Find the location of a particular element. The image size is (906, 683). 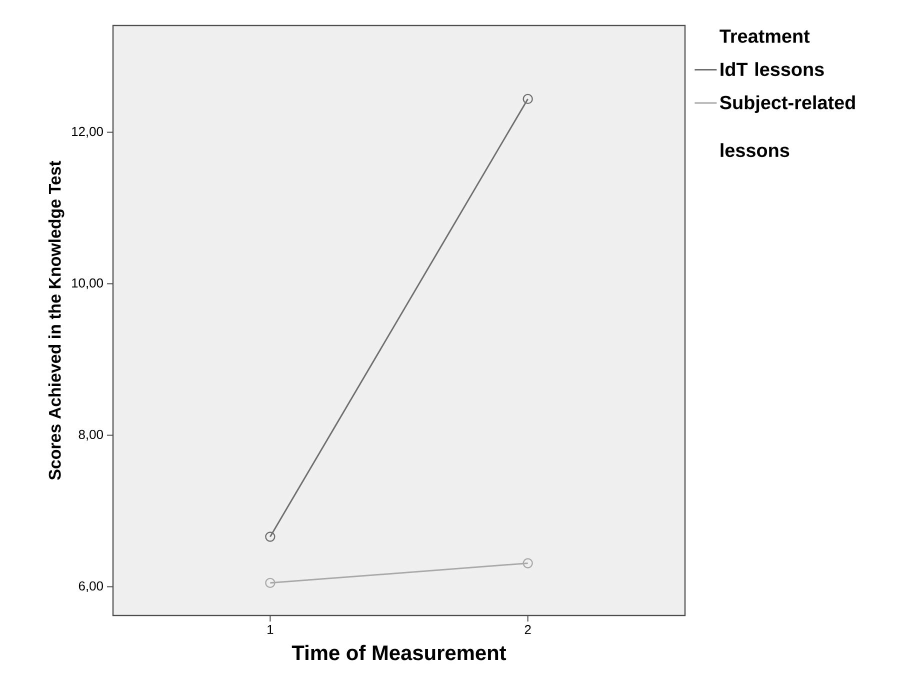

y-tick-label: 8,00 is located at coordinates (90, 435).